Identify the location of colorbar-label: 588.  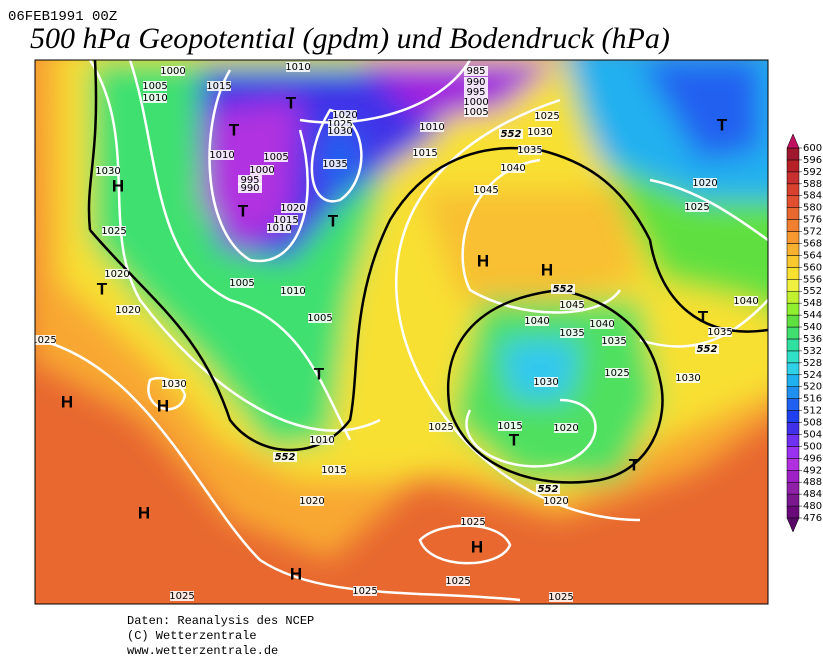
(812, 184).